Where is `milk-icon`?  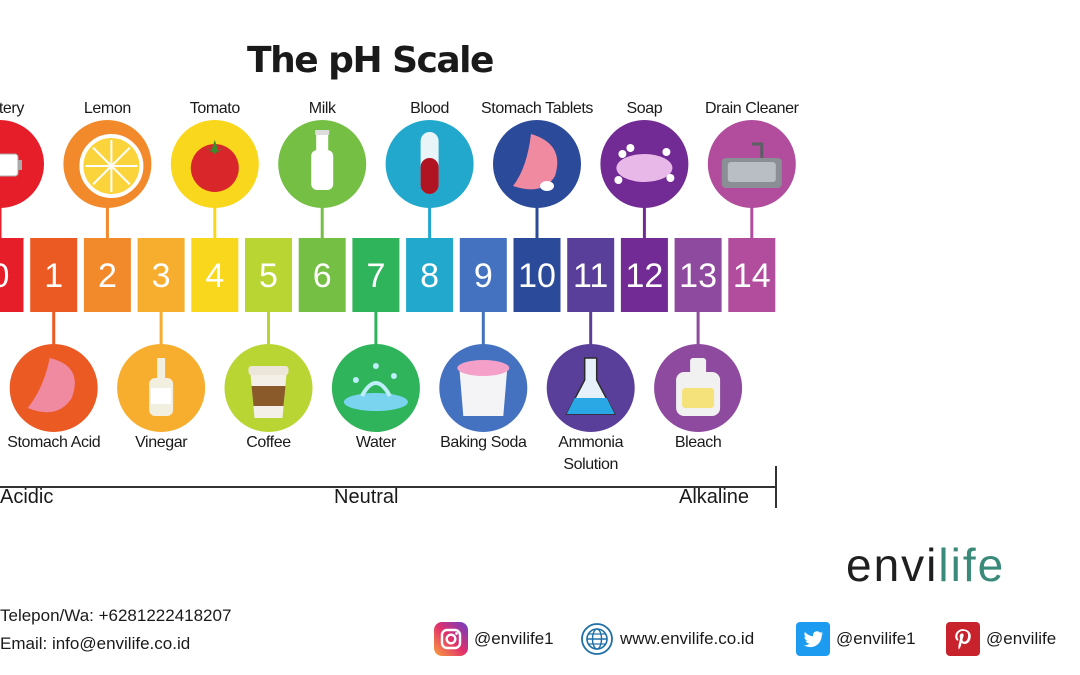 milk-icon is located at coordinates (322, 179).